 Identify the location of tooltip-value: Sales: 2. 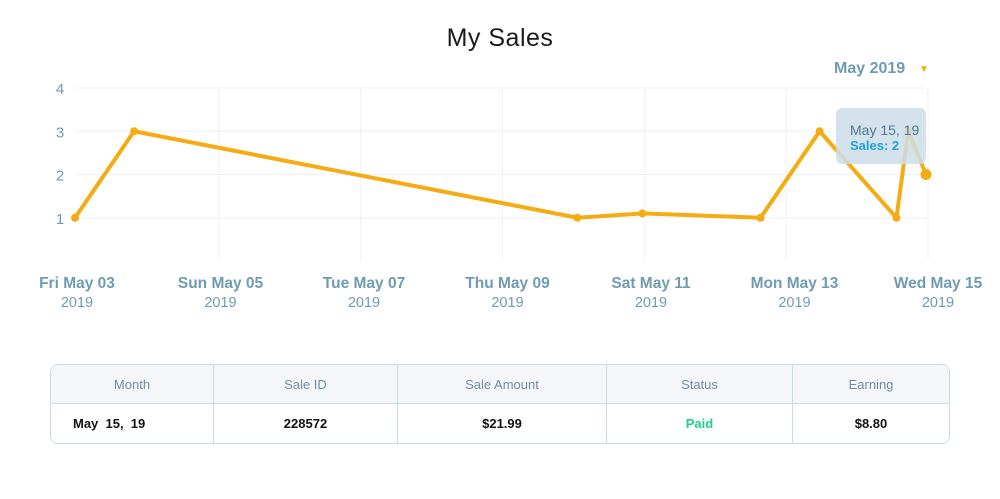
(875, 145).